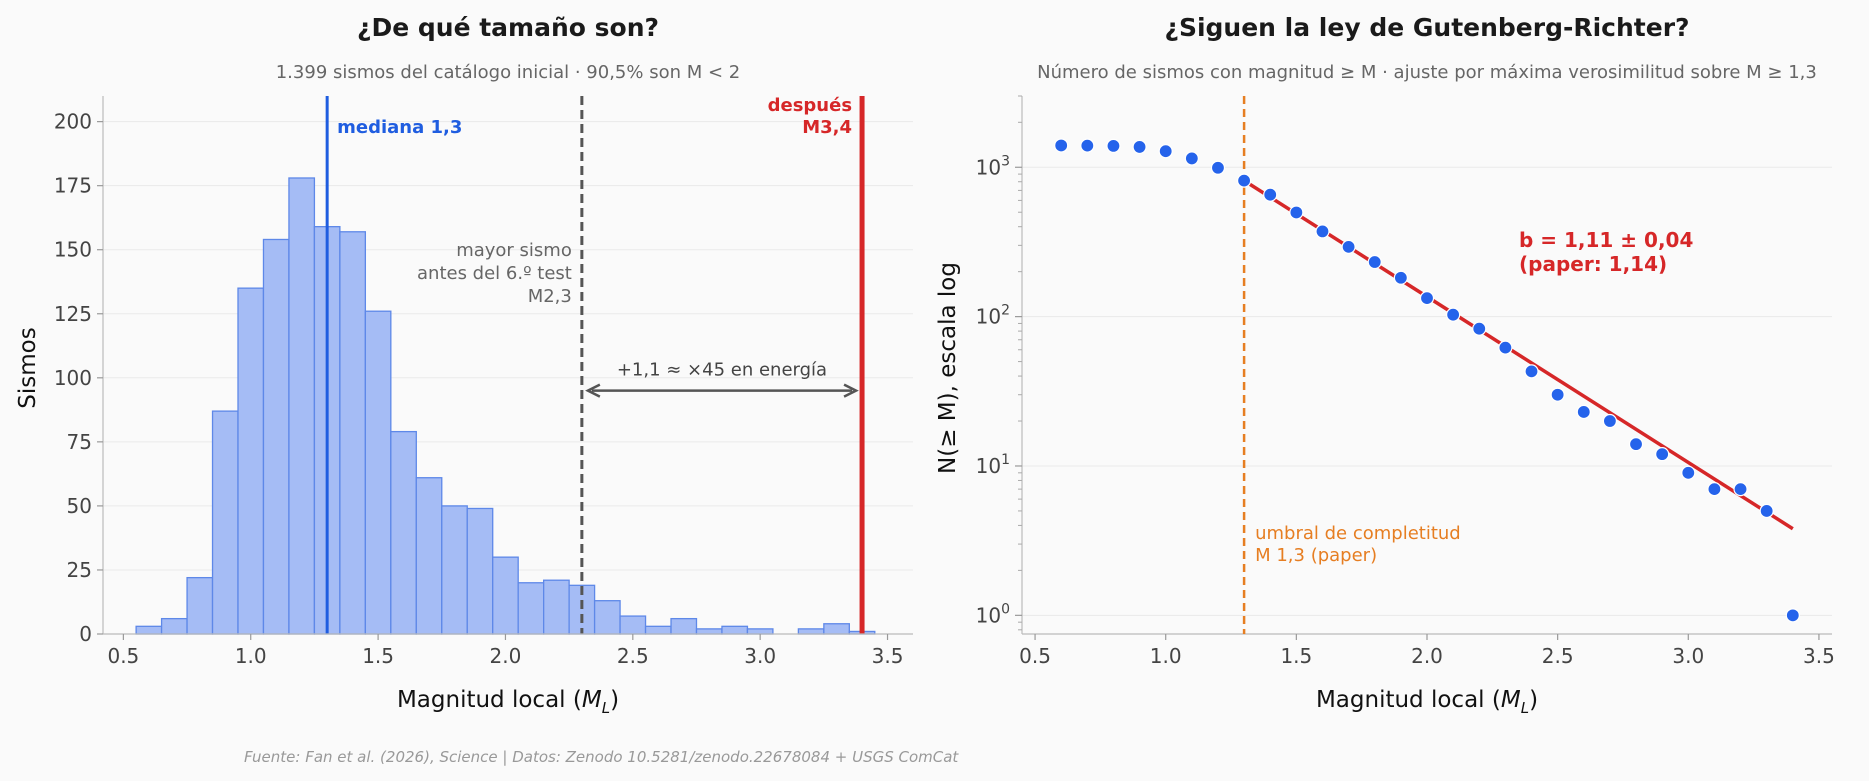 The height and width of the screenshot is (781, 1869). Describe the element at coordinates (1316, 555) in the screenshot. I see `completeness-threshold-label: M 1,3 (paper)` at that location.